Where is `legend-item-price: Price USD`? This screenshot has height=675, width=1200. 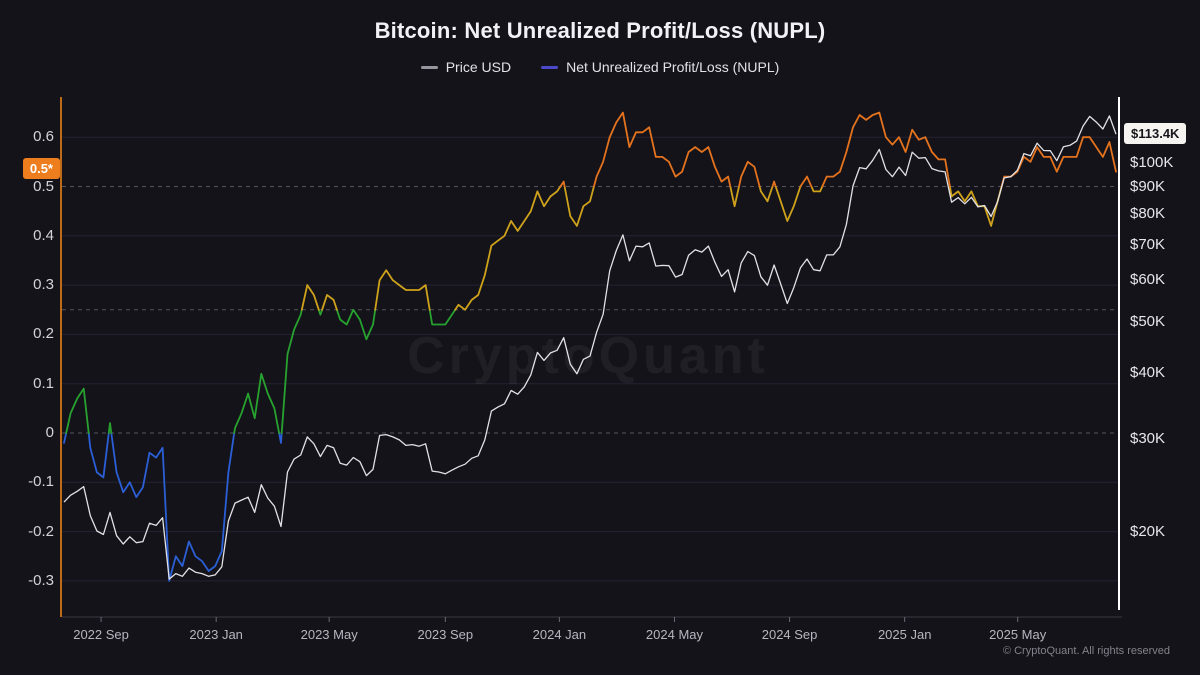
legend-item-price: Price USD is located at coordinates (466, 67).